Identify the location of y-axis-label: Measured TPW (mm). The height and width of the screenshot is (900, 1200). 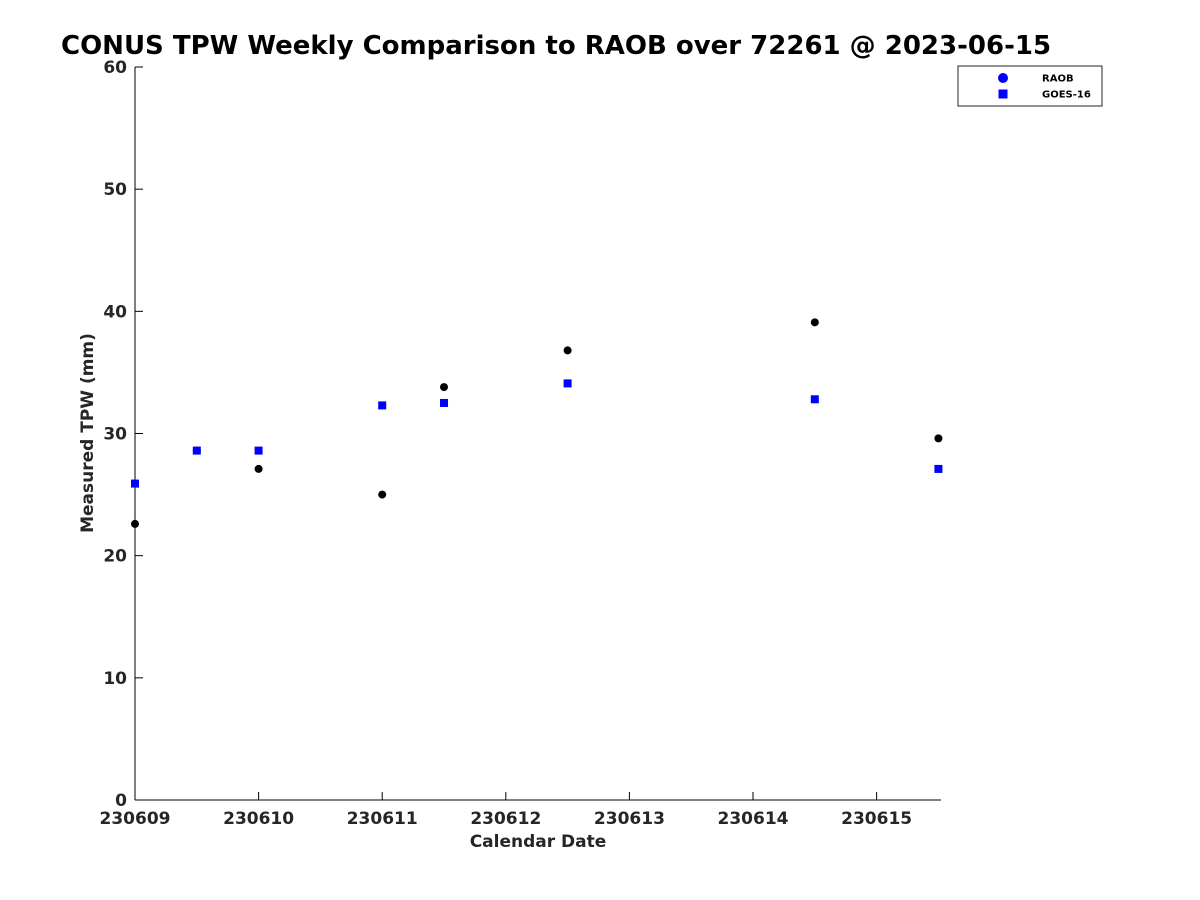
(88, 433).